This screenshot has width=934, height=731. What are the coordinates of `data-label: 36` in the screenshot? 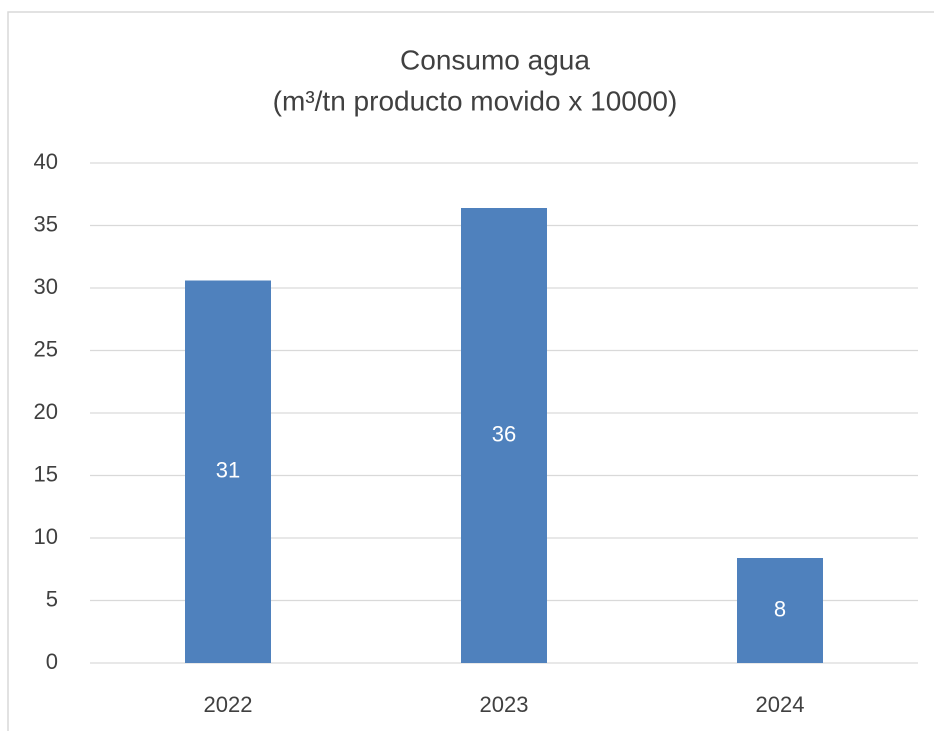 It's located at (504, 433).